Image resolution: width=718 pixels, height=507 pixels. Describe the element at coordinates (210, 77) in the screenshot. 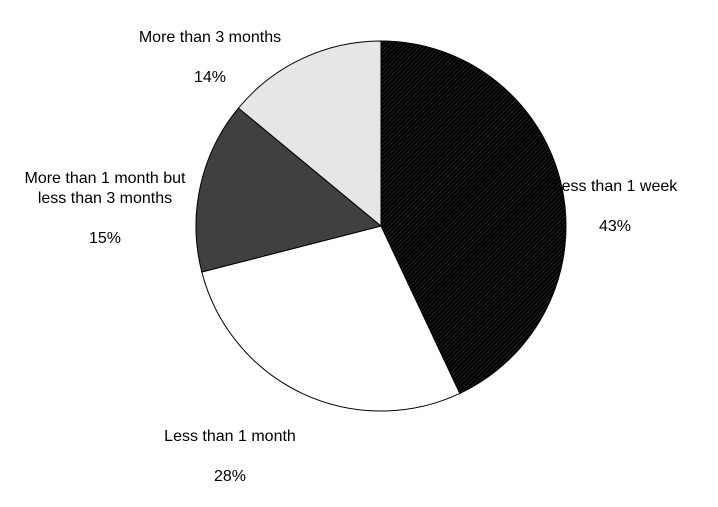

I see `slice-percent: 14%` at that location.